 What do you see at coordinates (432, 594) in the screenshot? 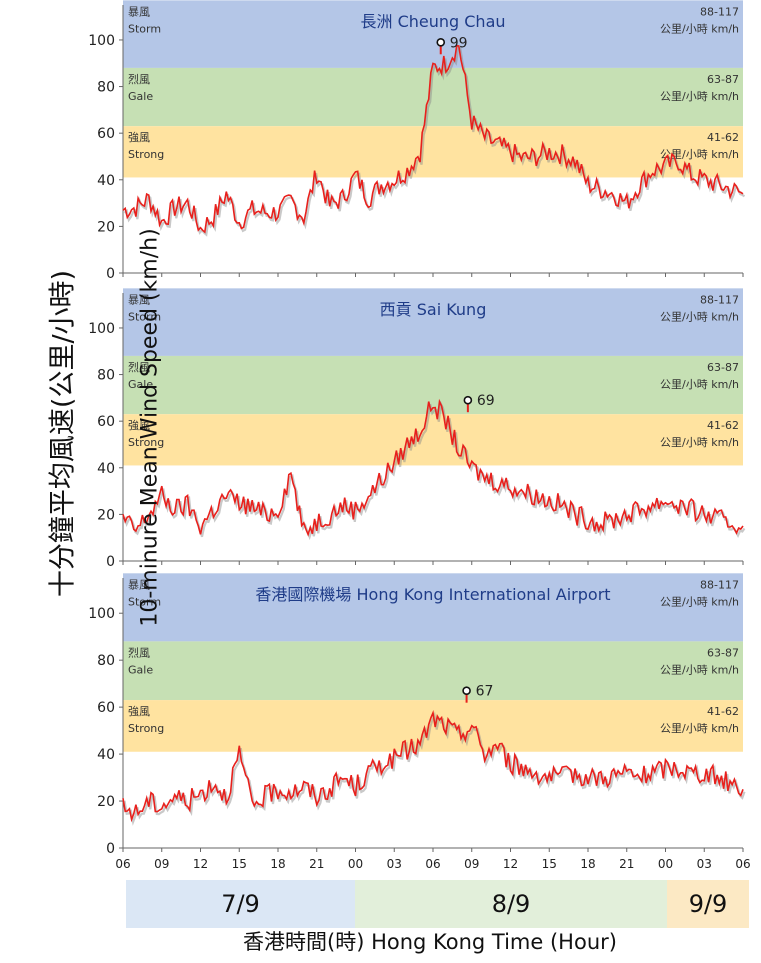
I see `panel-title: 香港國際機場 Hong Kong International Airport` at bounding box center [432, 594].